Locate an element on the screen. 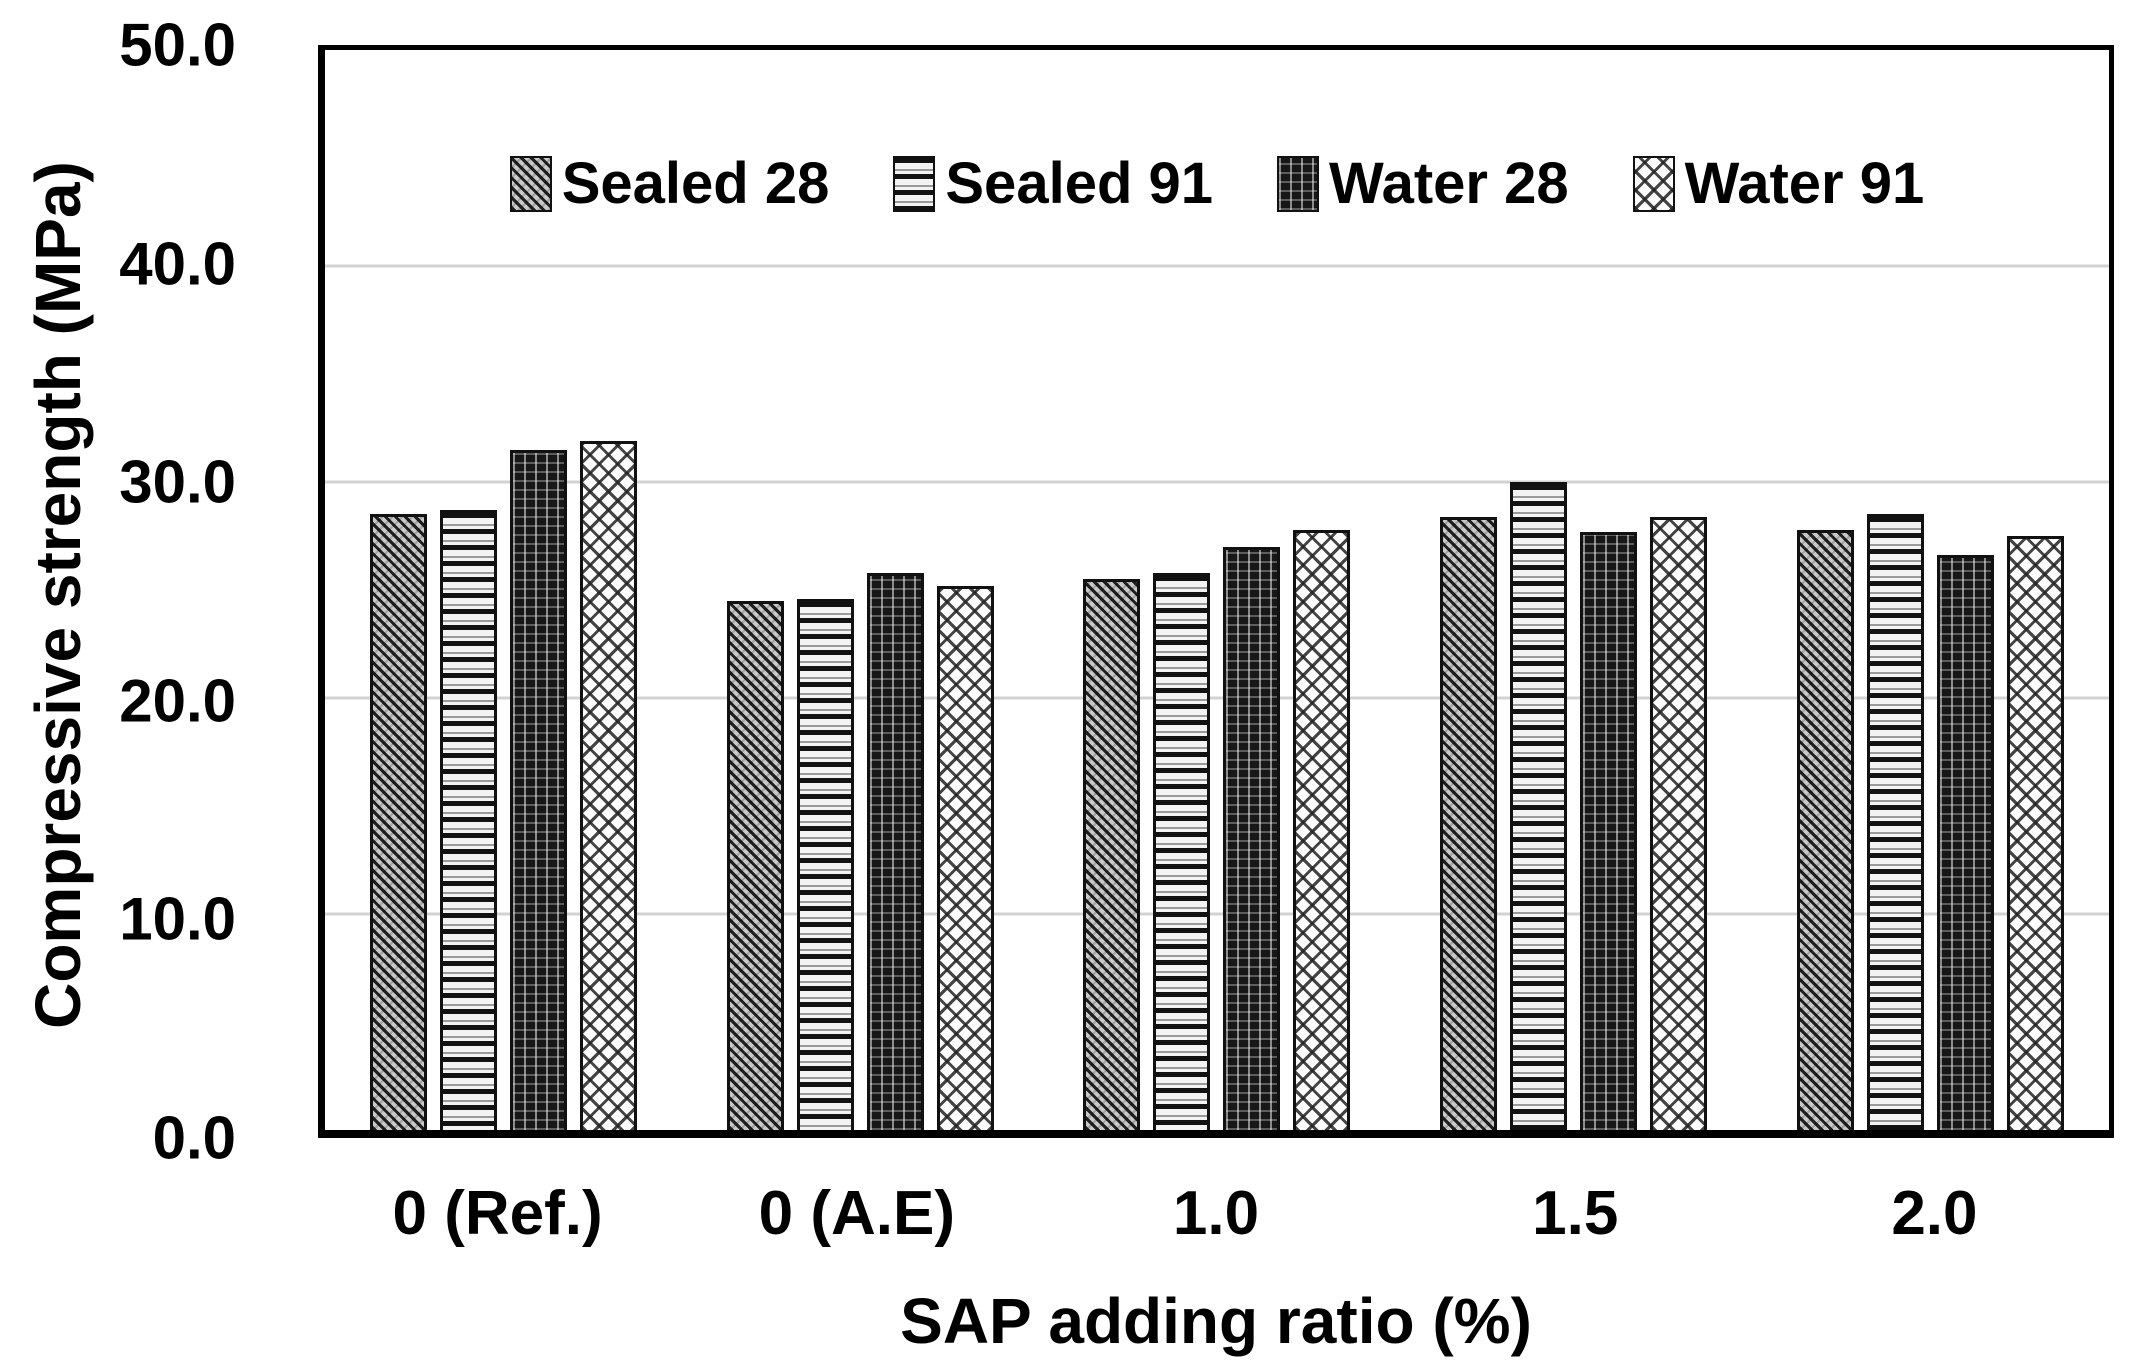 The width and height of the screenshot is (2134, 1365). legend-label: Water 28 is located at coordinates (1449, 183).